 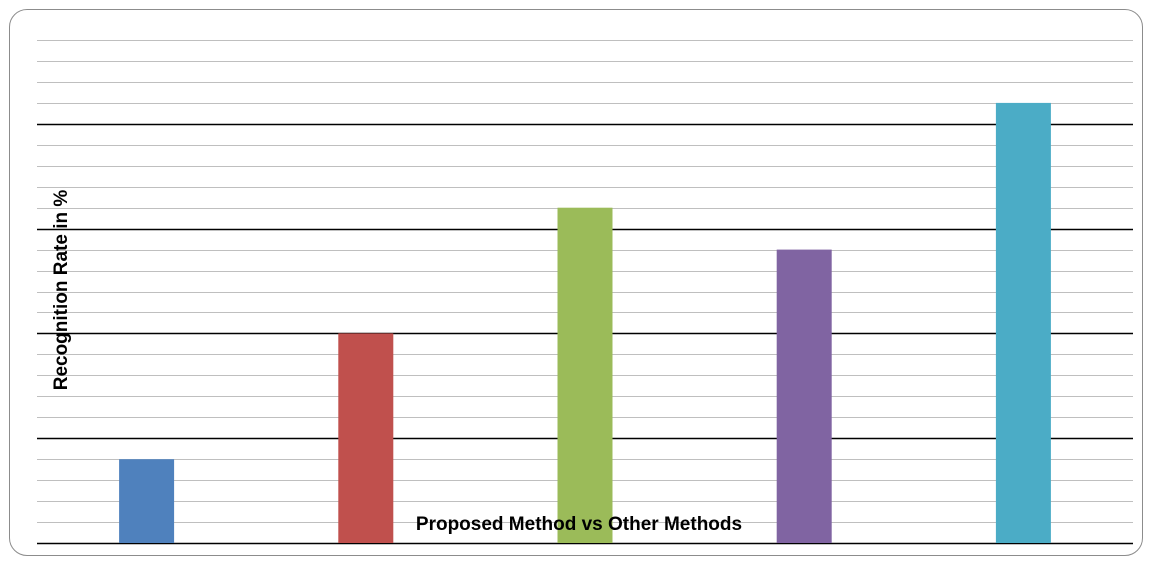 What do you see at coordinates (579, 524) in the screenshot?
I see `x-axis-label: Proposed Method vs Other Methods` at bounding box center [579, 524].